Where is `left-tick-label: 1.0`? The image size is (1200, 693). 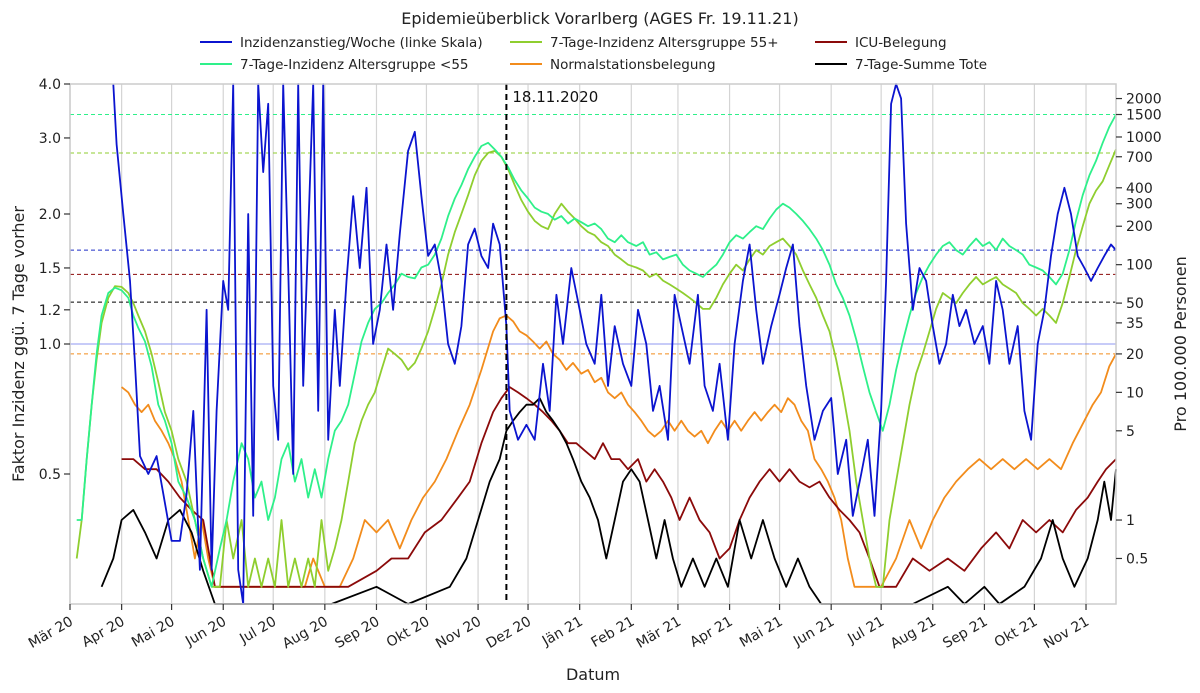
left-tick-label: 1.0 is located at coordinates (50, 345).